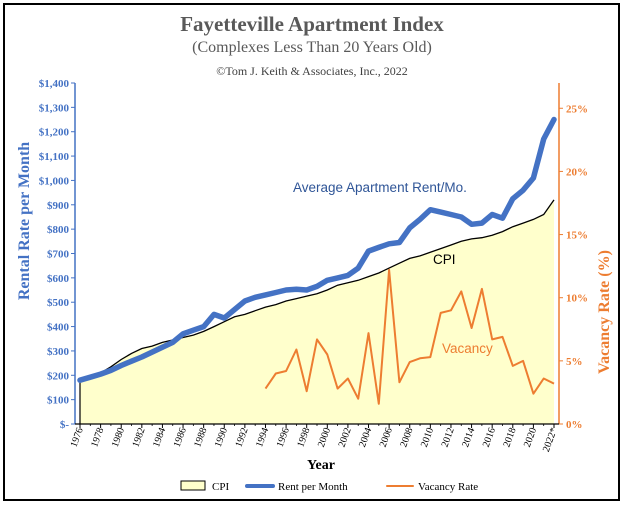 This screenshot has width=625, height=506. What do you see at coordinates (58, 230) in the screenshot?
I see `y-tick-label-left: $800` at bounding box center [58, 230].